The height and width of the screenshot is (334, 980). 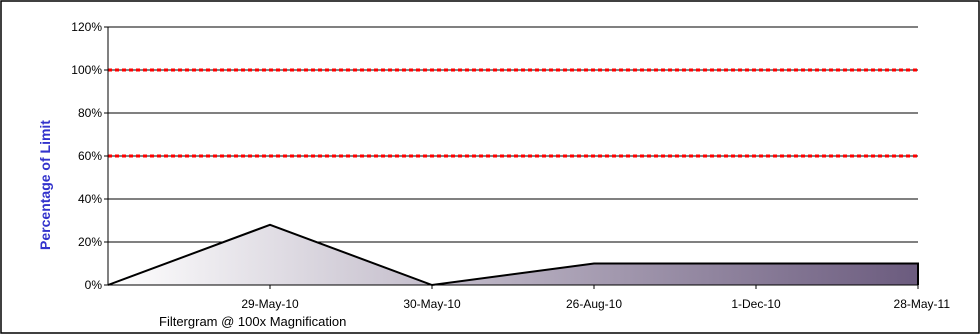 I want to click on y-tick-labels: 0% 20% 40% 60% 80% 100% 120%, so click(x=86, y=156).